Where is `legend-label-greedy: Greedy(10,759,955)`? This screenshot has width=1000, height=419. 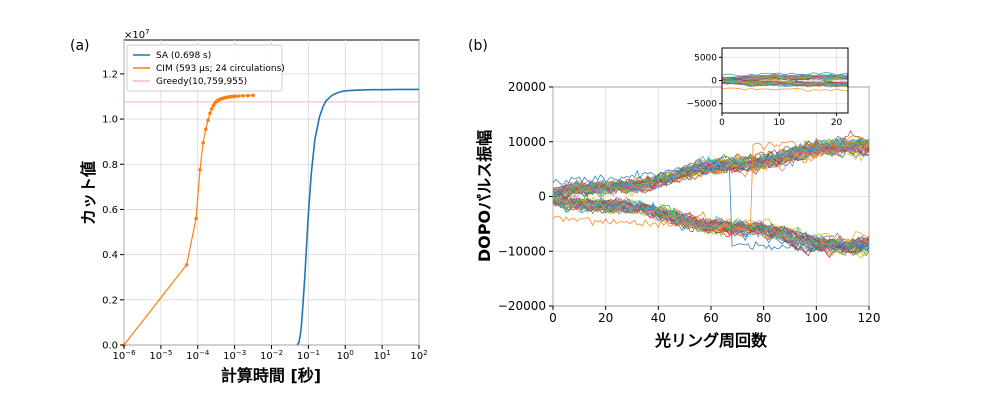
legend-label-greedy: Greedy(10,759,955) is located at coordinates (201, 82).